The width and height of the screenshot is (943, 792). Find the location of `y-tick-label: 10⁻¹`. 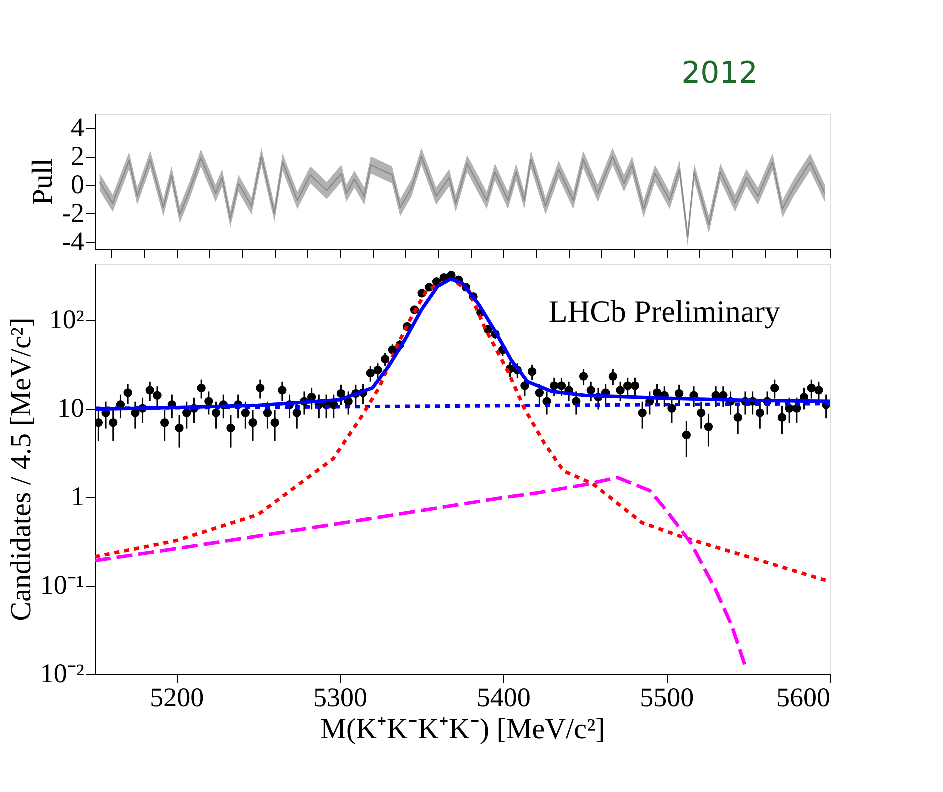

y-tick-label: 10⁻¹ is located at coordinates (62, 585).